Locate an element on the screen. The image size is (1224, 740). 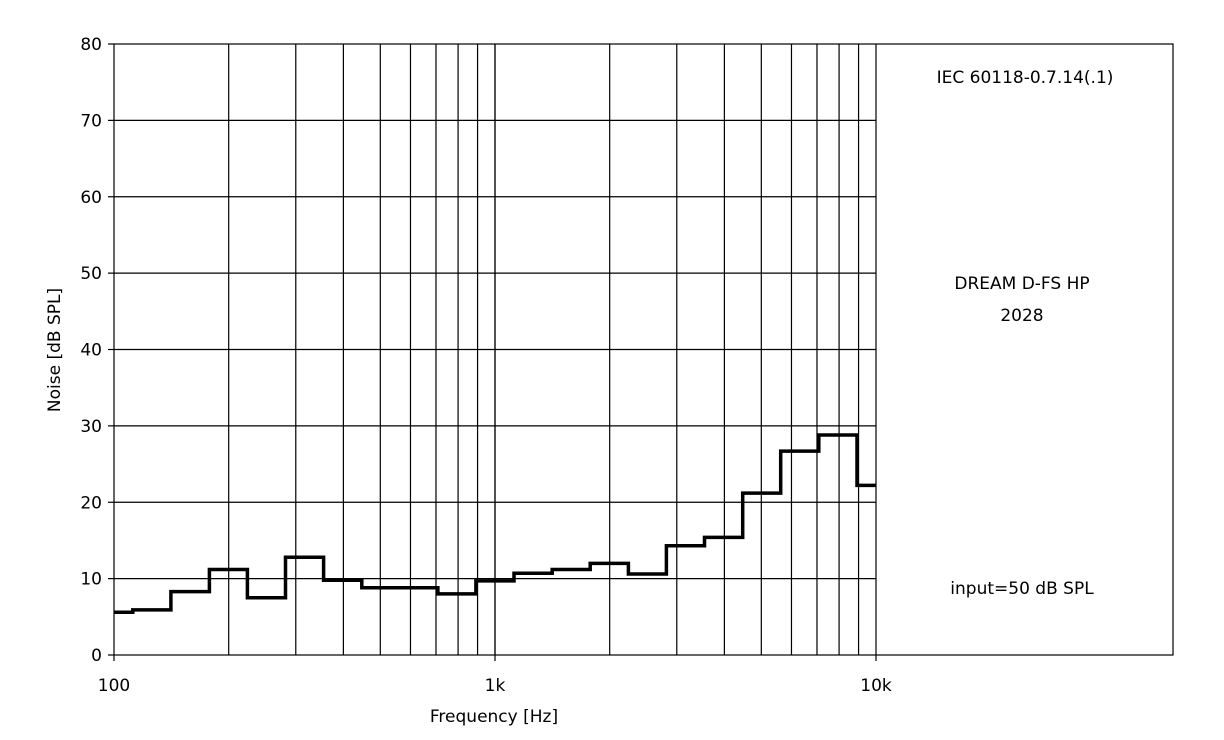
x-tick-label: 10k is located at coordinates (876, 686).